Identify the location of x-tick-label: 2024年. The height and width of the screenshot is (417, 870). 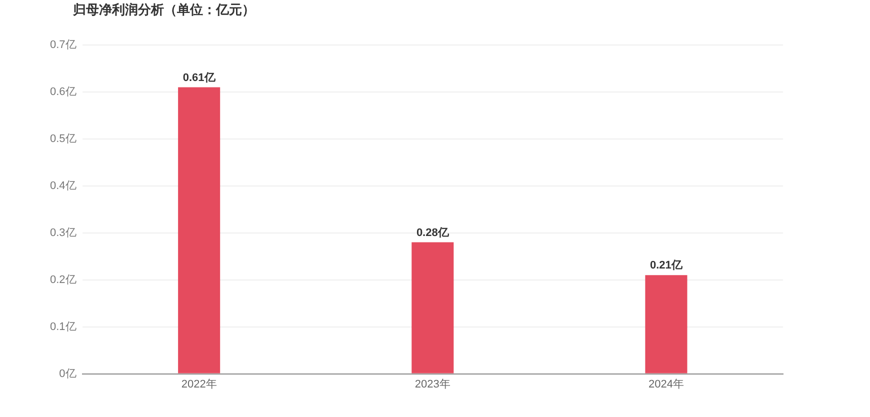
(666, 384).